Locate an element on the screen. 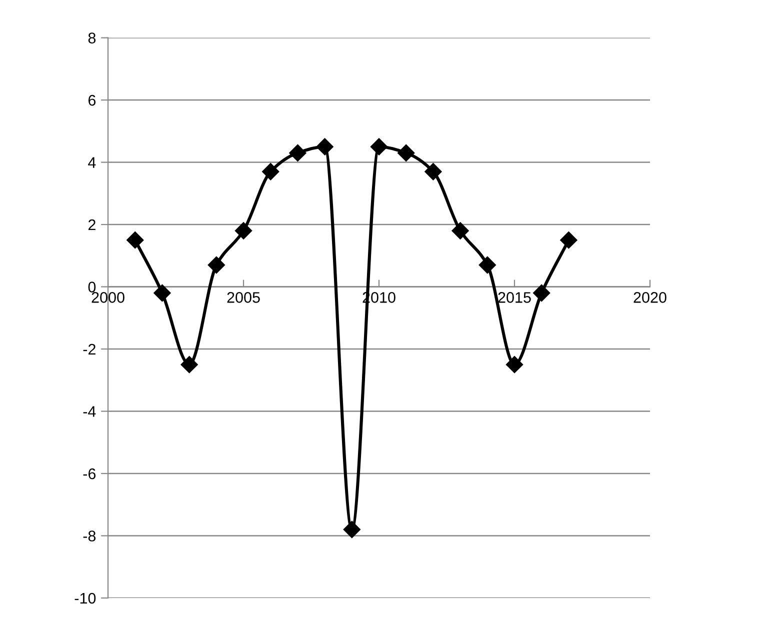  x-tick-label: 2005 is located at coordinates (243, 297).